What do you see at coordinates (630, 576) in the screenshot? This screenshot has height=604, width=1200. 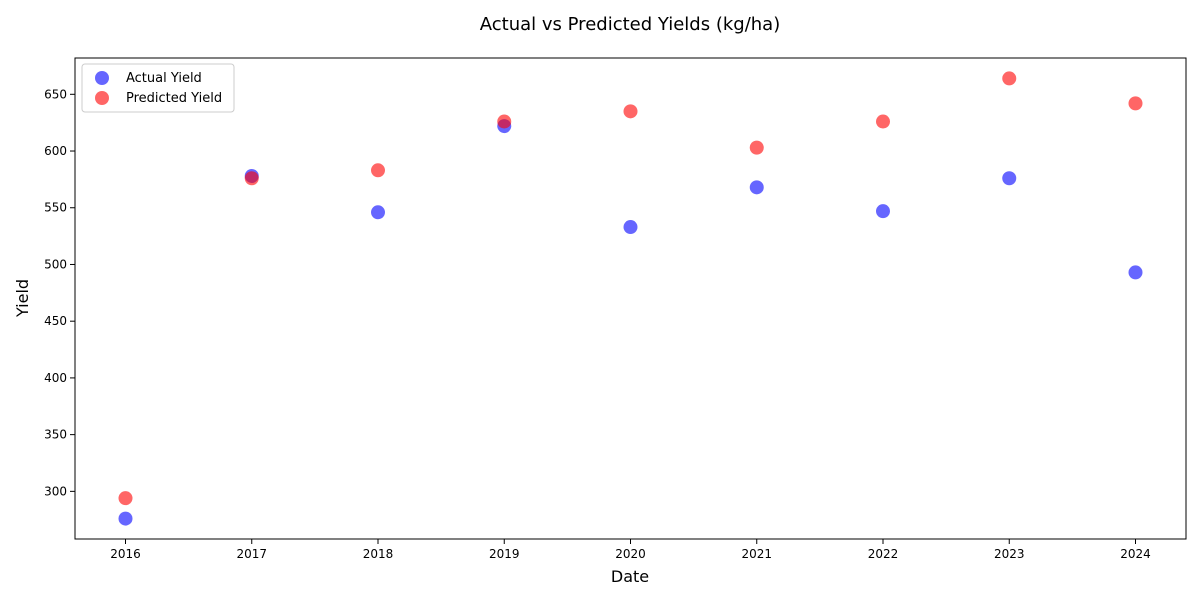 I see `x-axis-label: Date` at bounding box center [630, 576].